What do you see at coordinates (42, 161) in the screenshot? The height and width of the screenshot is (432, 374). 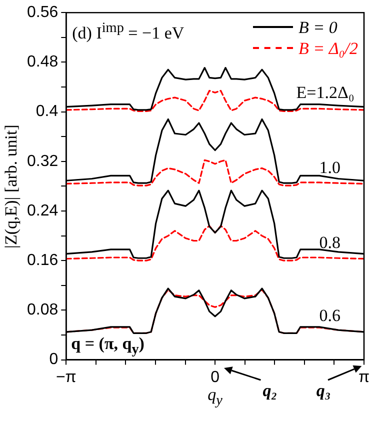 I see `y-tick-label: 0.32` at bounding box center [42, 161].